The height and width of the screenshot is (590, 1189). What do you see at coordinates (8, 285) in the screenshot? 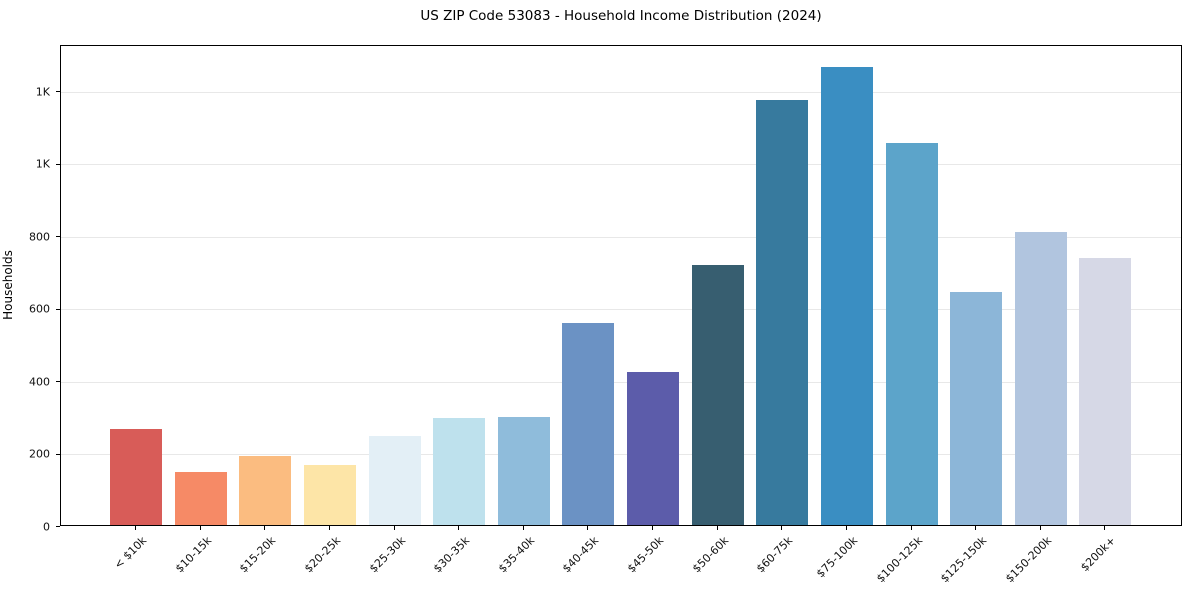
I see `y-axis-label: Households` at bounding box center [8, 285].